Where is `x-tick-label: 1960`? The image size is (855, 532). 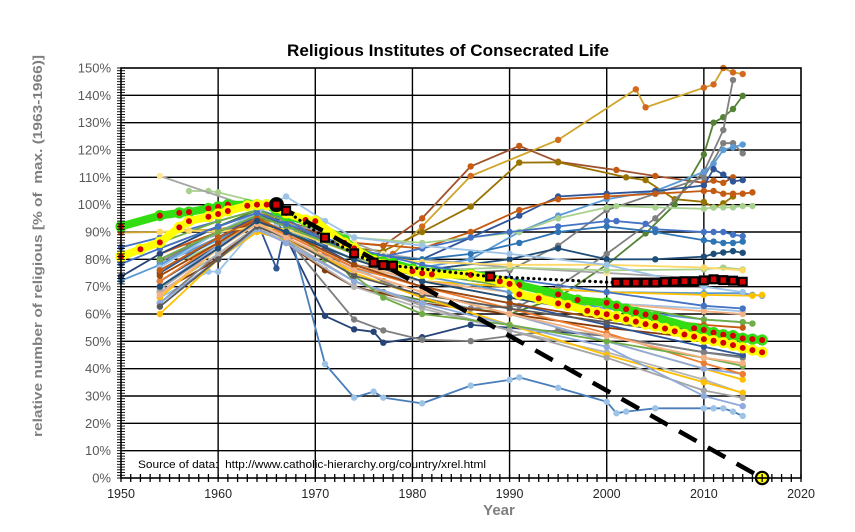
x-tick-label: 1960 is located at coordinates (218, 494).